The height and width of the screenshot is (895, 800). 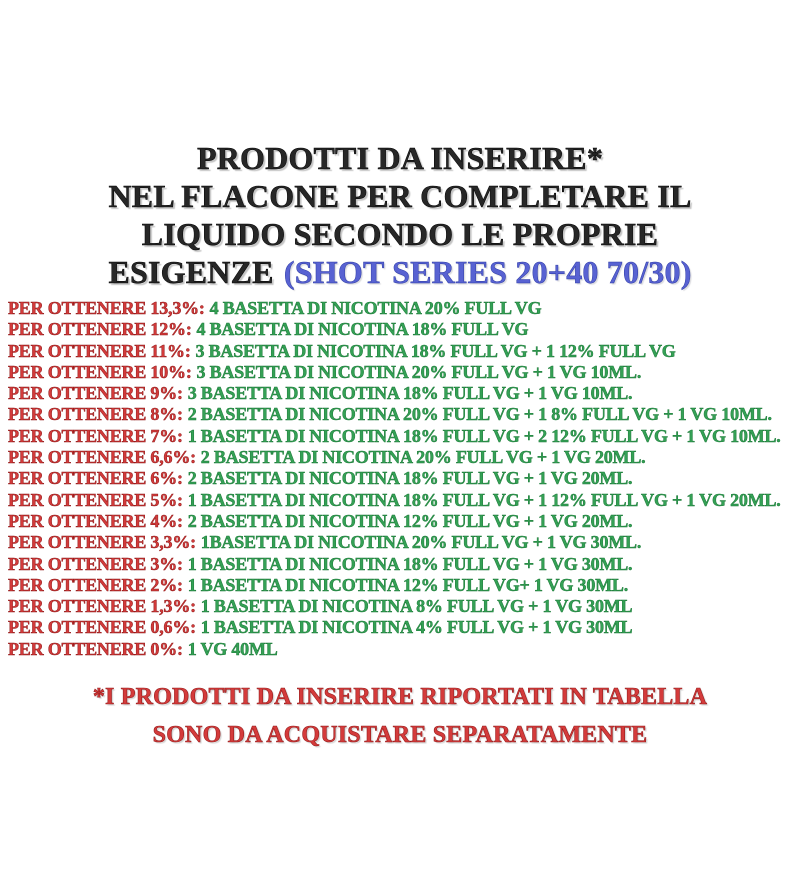 I want to click on recipe-target: PER OTTENERE 1,3%:, so click(x=102, y=606).